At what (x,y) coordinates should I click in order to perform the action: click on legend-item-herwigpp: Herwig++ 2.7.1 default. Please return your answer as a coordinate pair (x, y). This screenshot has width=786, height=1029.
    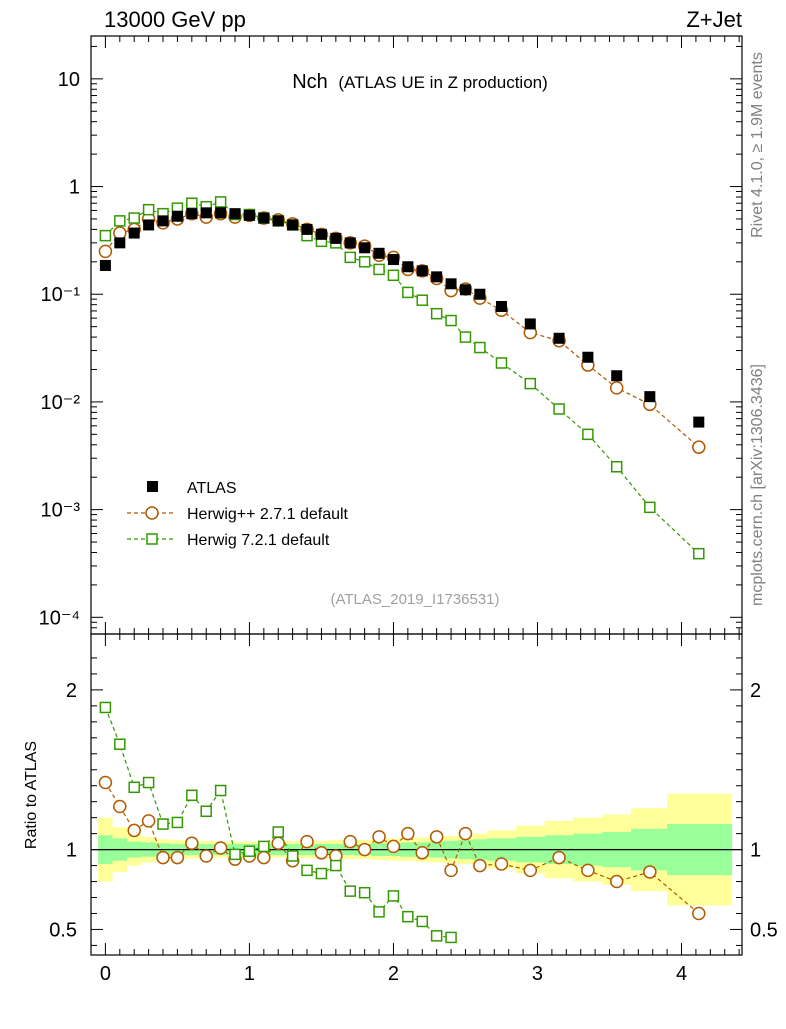
    Looking at the image, I should click on (238, 514).